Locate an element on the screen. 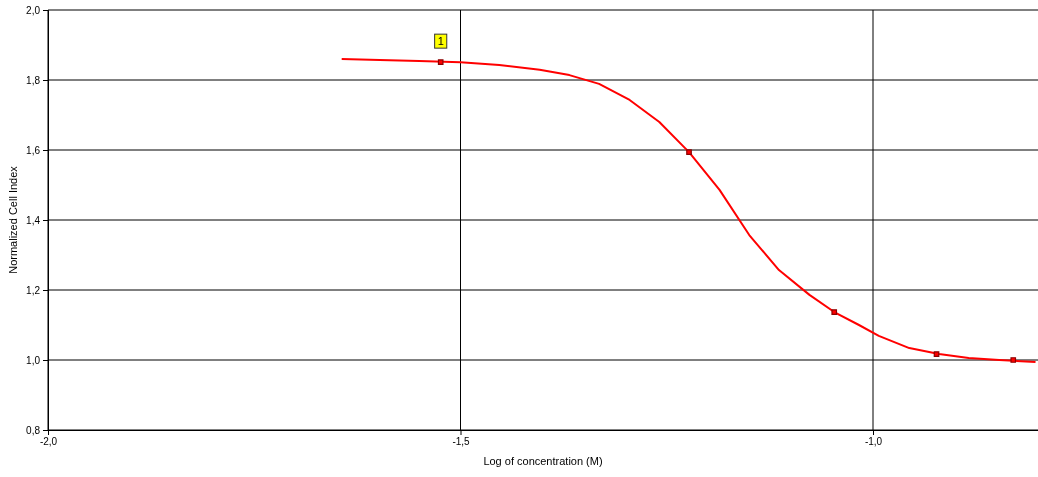 The height and width of the screenshot is (477, 1038). x-tick-label: -2,0 is located at coordinates (48, 442).